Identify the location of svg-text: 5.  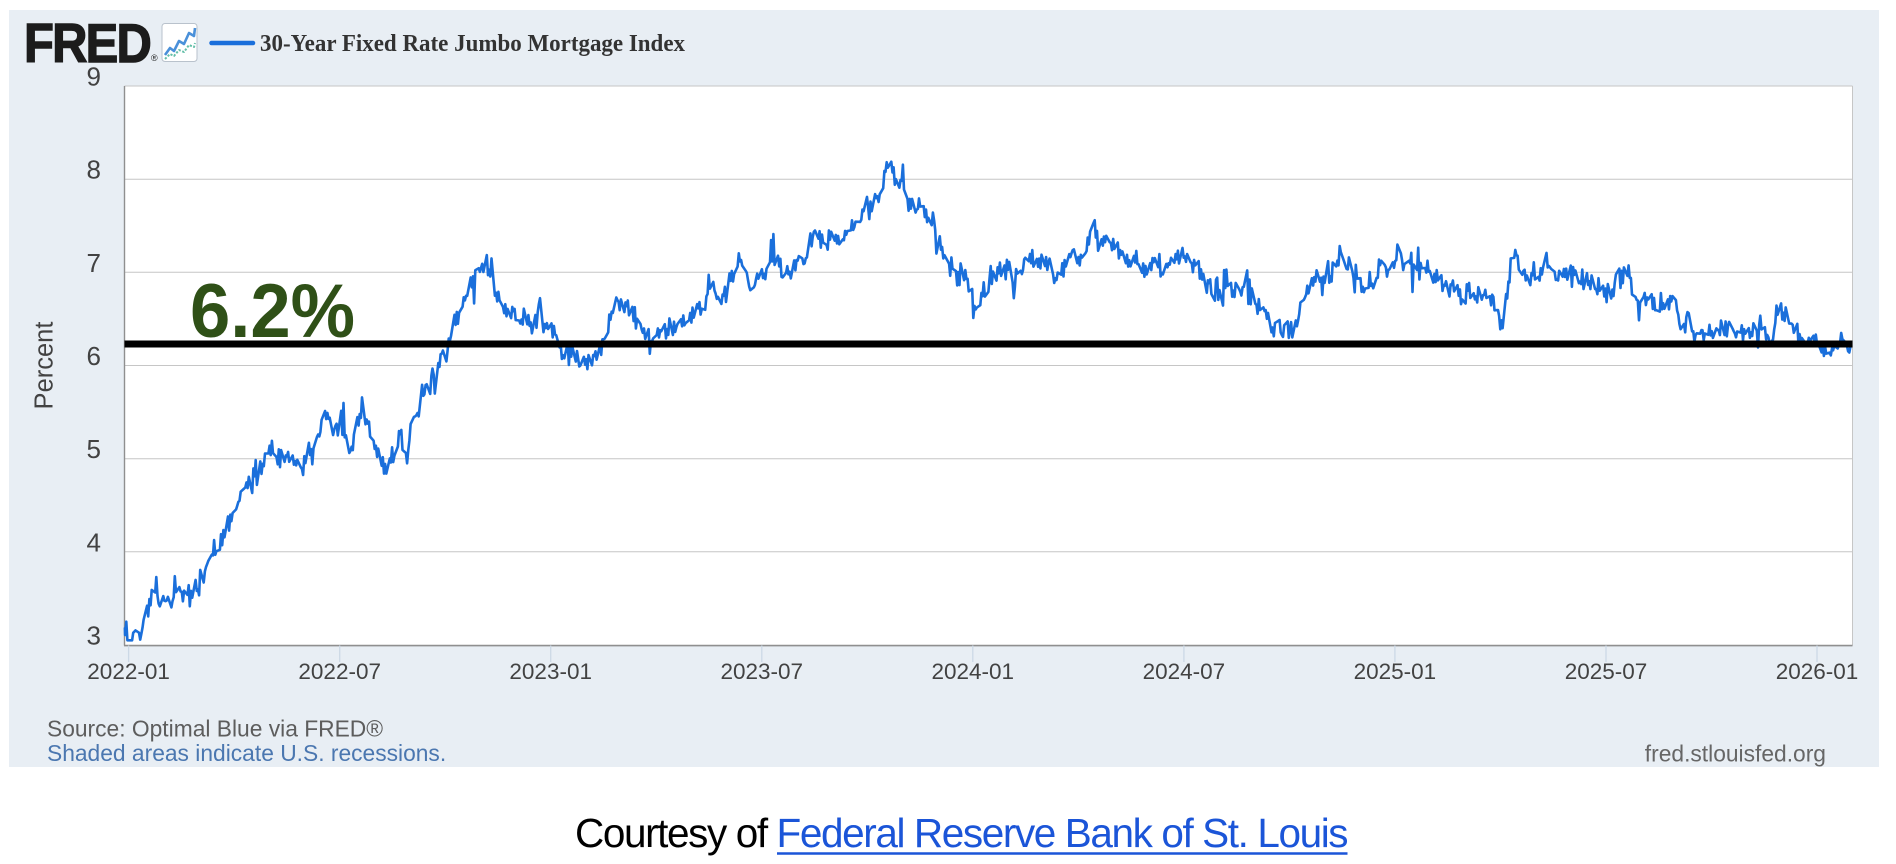
(94, 449).